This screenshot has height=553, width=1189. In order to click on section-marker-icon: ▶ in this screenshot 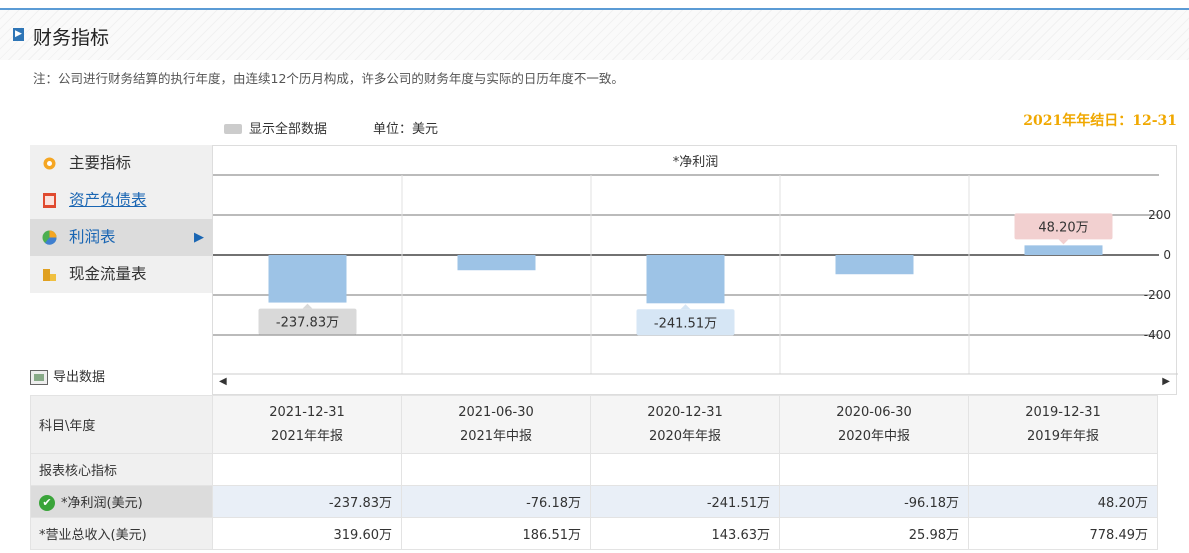, I will do `click(18, 34)`.